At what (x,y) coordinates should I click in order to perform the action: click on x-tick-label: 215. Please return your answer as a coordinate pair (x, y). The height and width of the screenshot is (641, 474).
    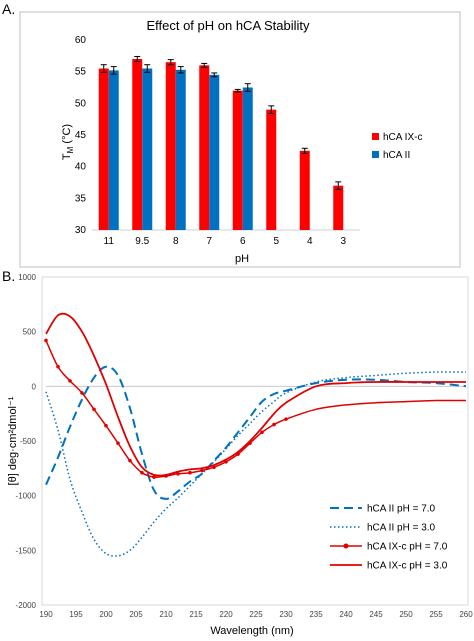
    Looking at the image, I should click on (196, 614).